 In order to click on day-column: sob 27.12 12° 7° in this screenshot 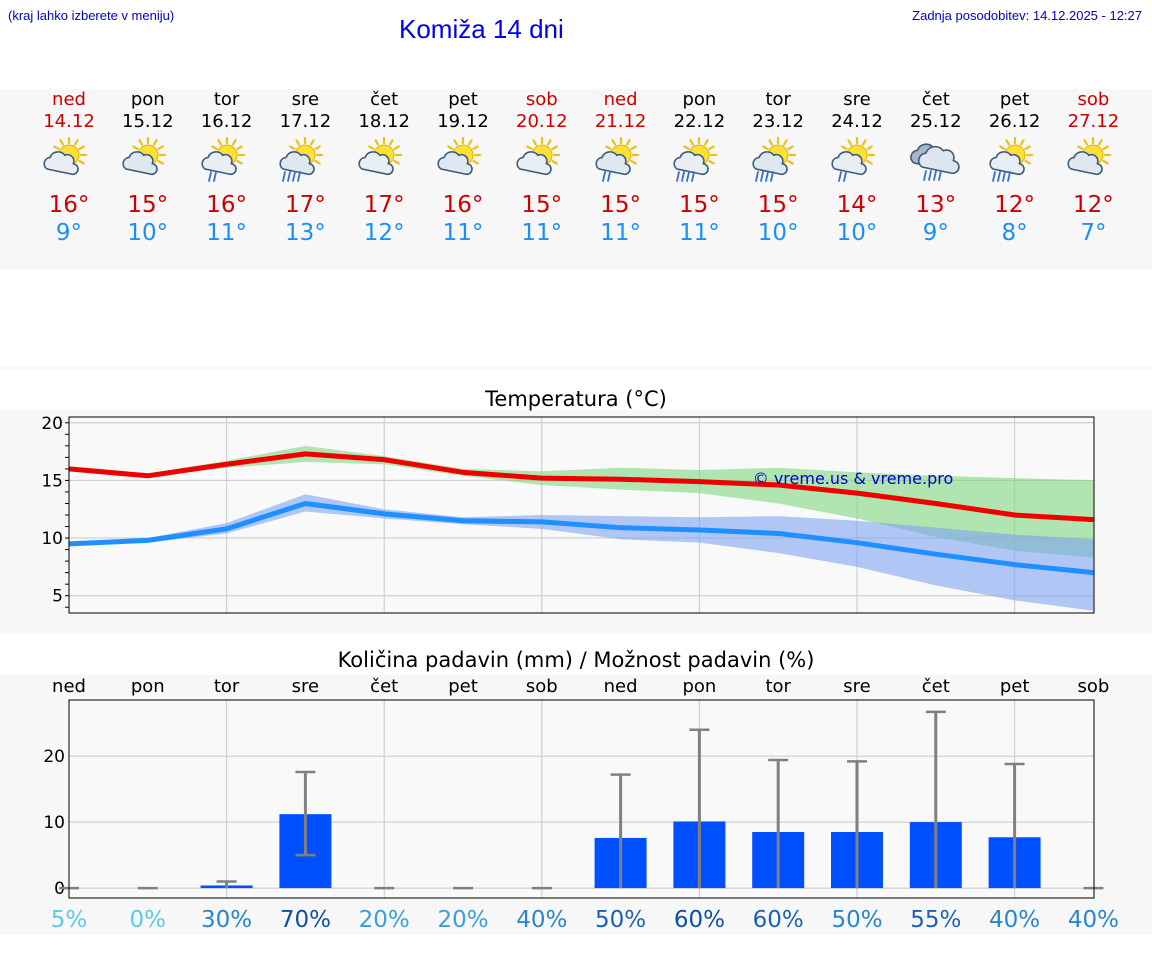, I will do `click(1093, 168)`.